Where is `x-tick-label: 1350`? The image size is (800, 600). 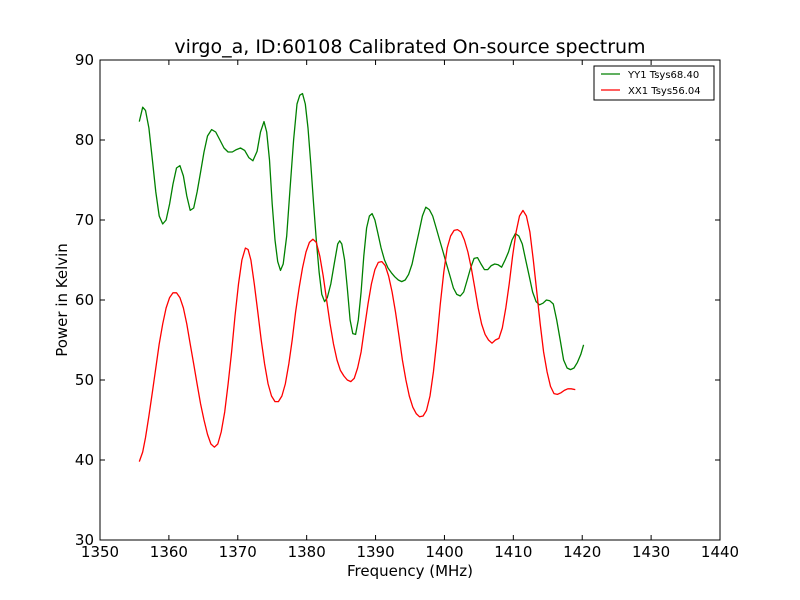
x-tick-label: 1350 is located at coordinates (100, 552).